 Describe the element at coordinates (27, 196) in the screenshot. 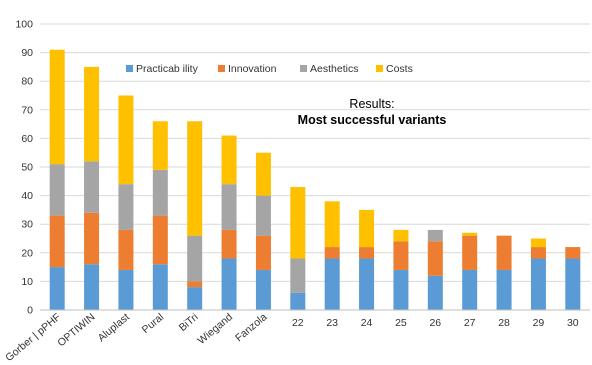

I see `y-tick-label: 40` at that location.